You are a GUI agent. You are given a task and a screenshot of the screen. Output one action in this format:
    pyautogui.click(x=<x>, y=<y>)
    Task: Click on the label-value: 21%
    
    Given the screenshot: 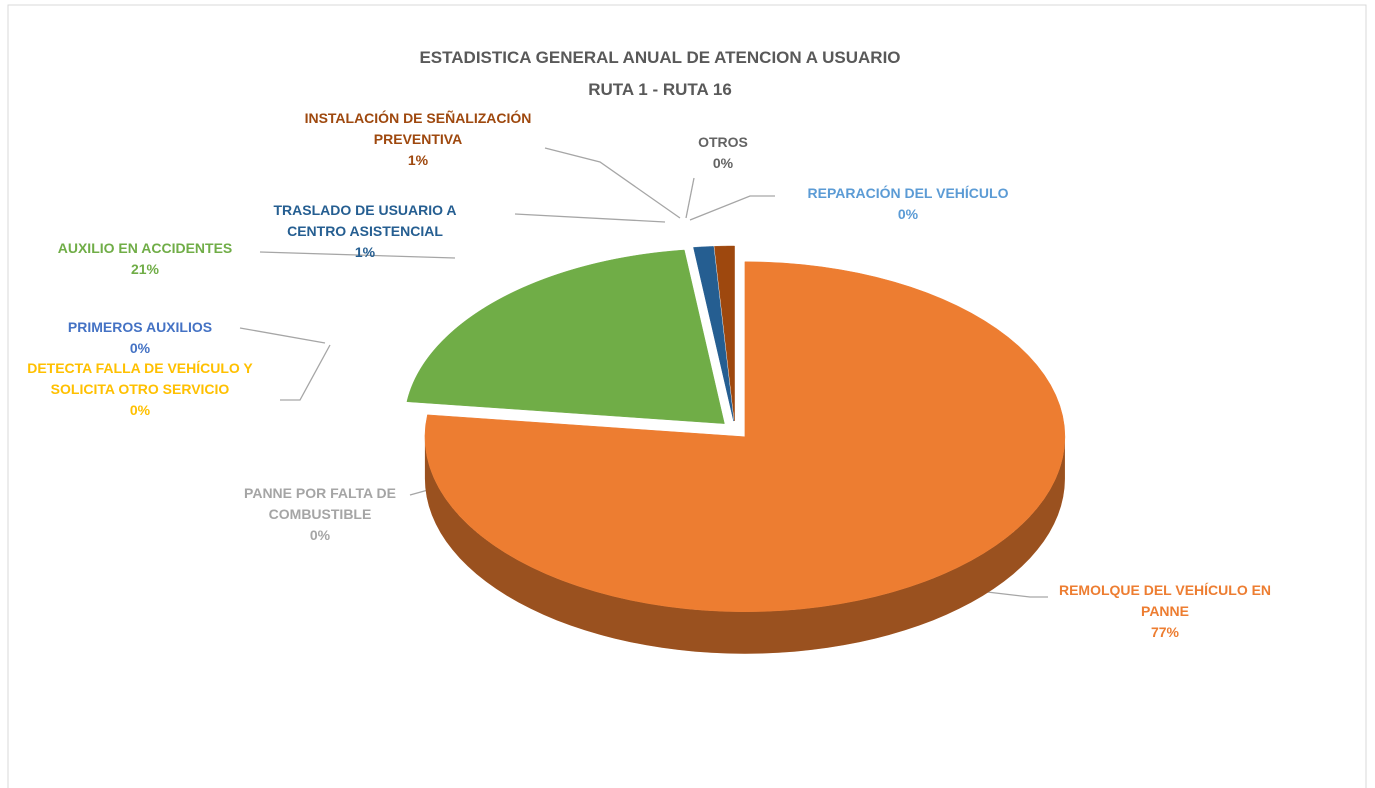 What is the action you would take?
    pyautogui.click(x=145, y=269)
    